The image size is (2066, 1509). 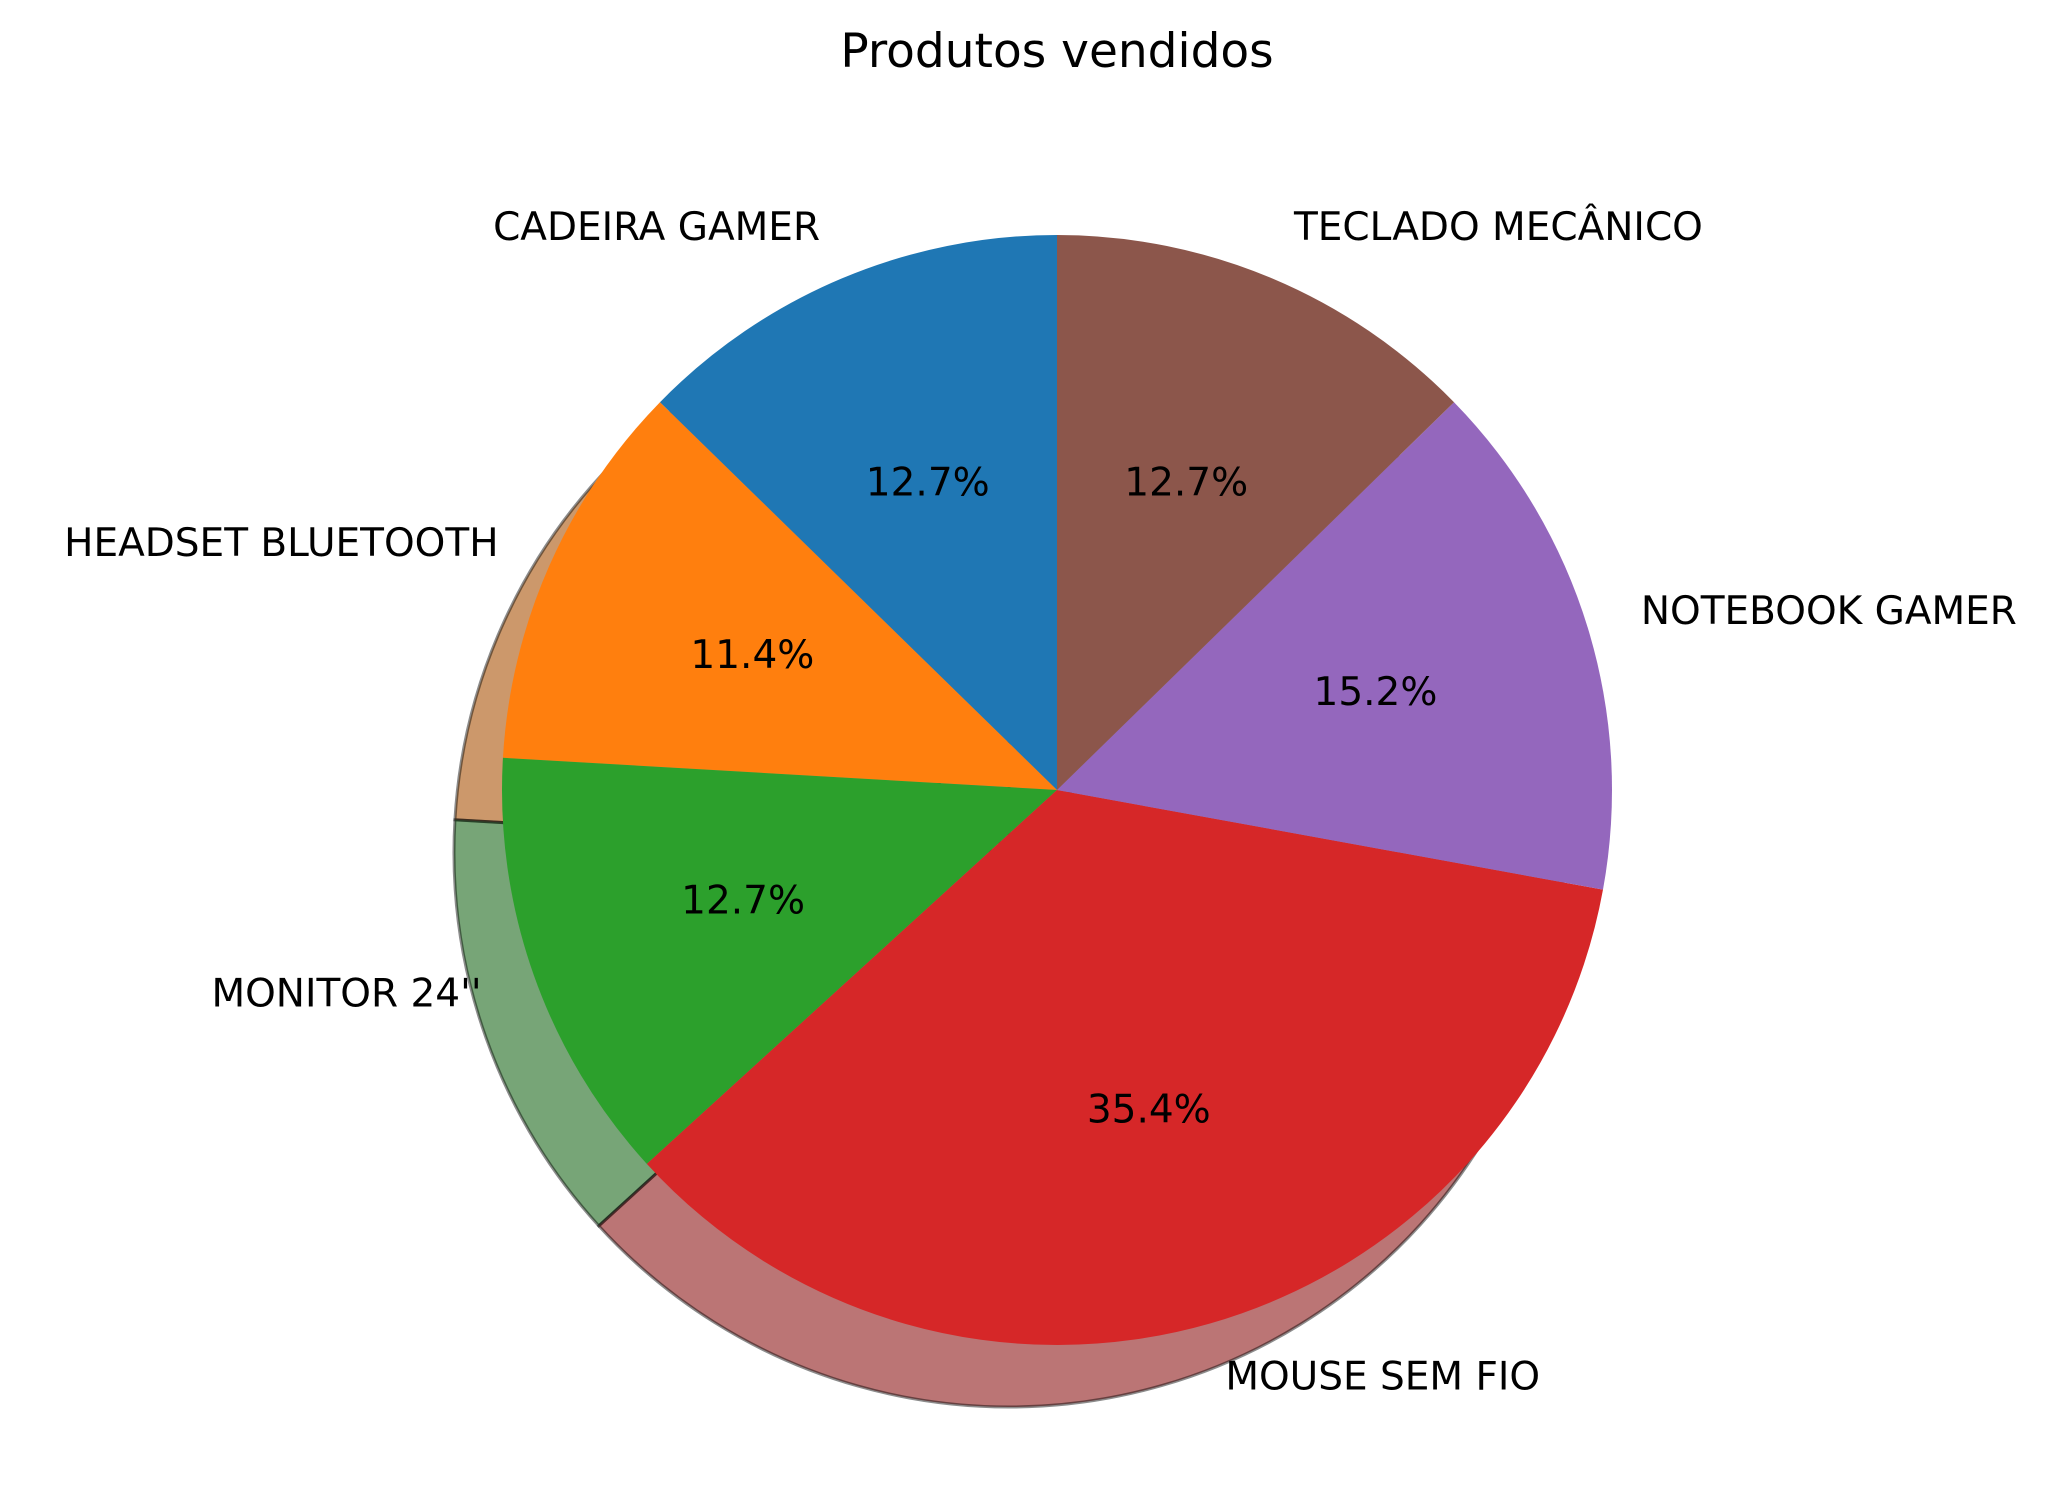 I want to click on slice-notebook-gamer, so click(x=1335, y=646).